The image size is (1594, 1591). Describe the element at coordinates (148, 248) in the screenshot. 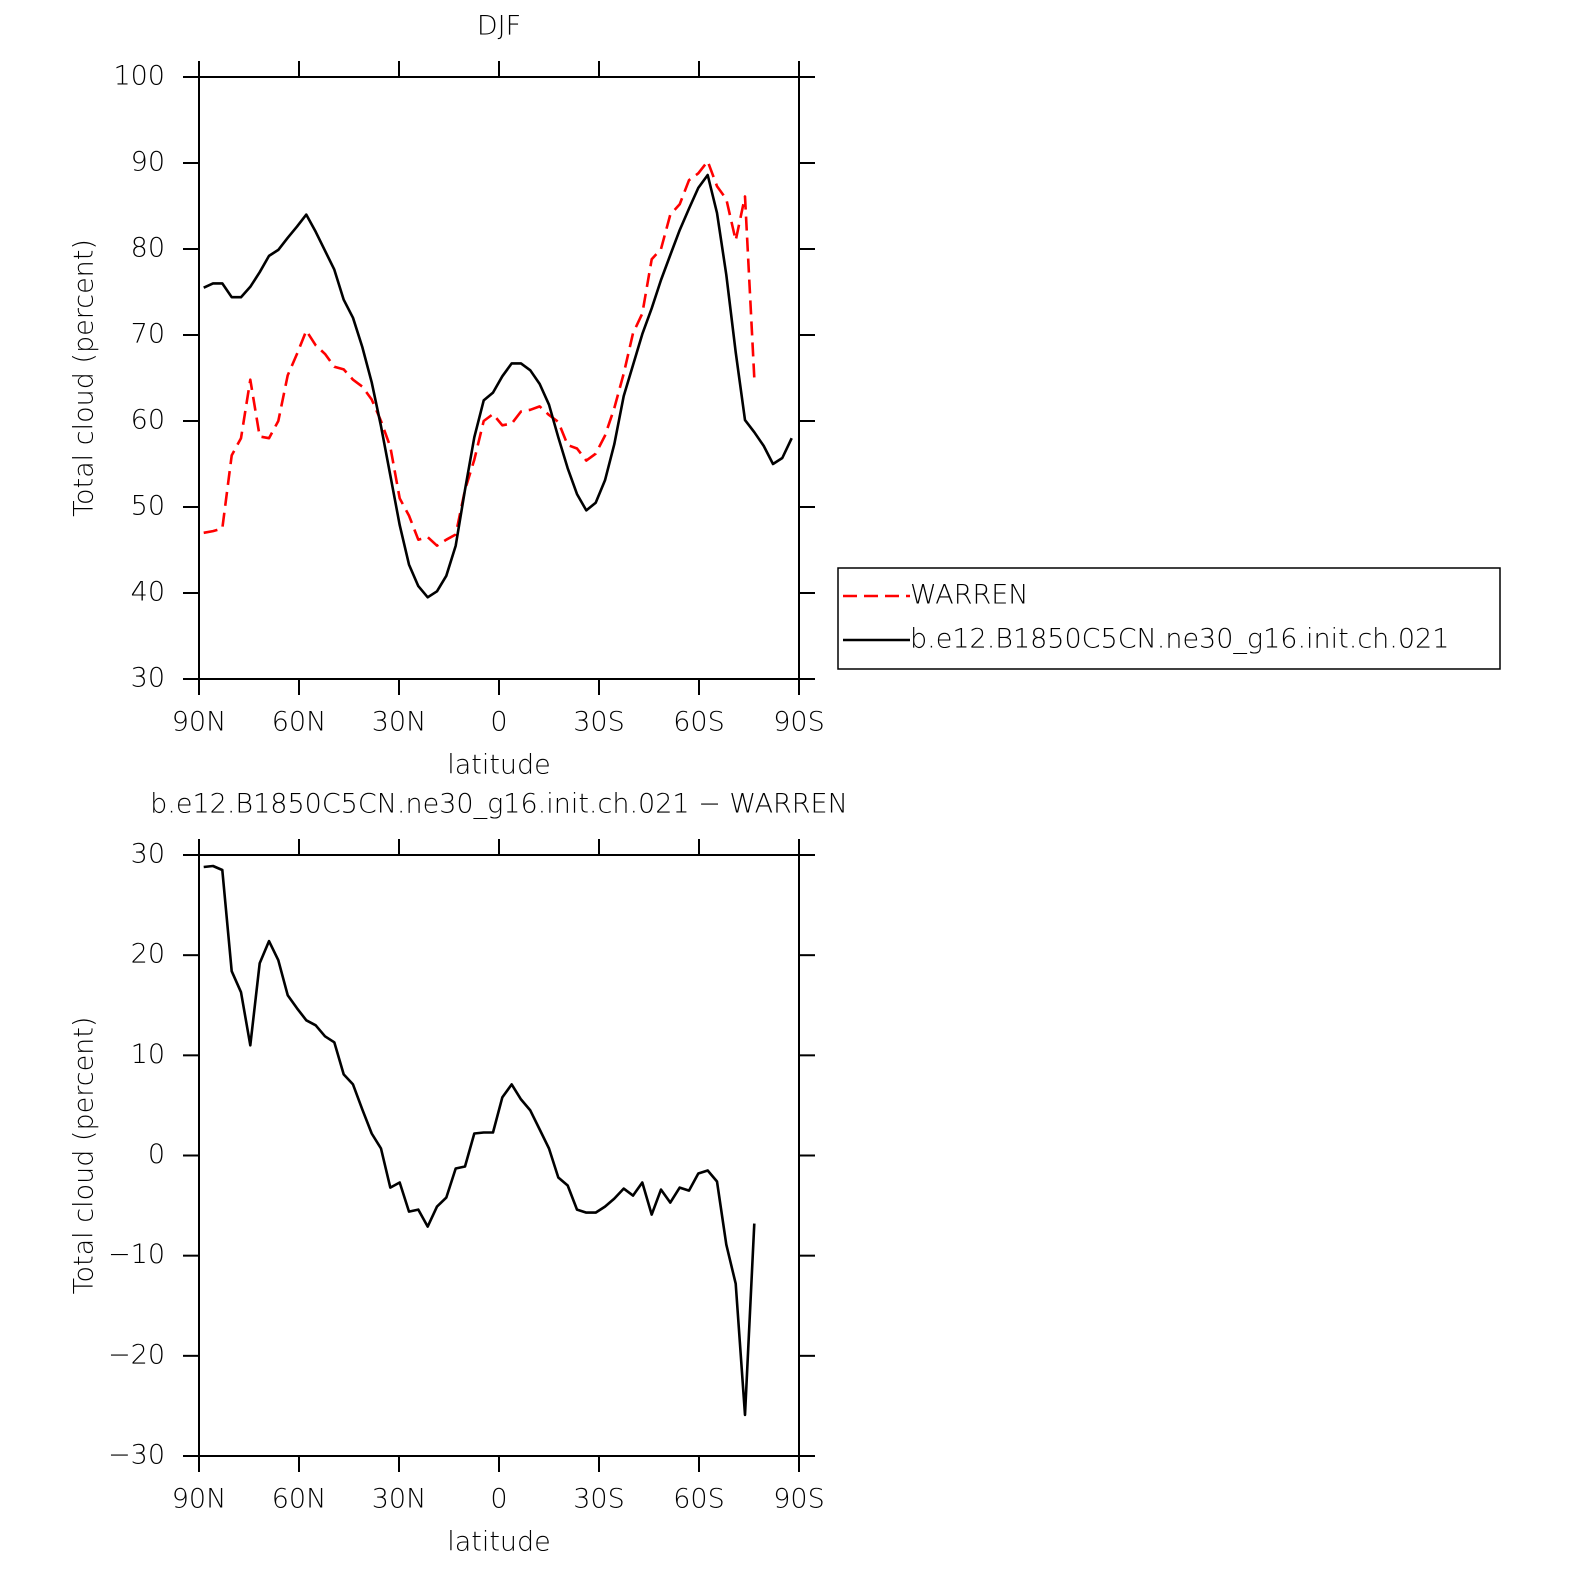

I see `y-tick-label: 80` at that location.